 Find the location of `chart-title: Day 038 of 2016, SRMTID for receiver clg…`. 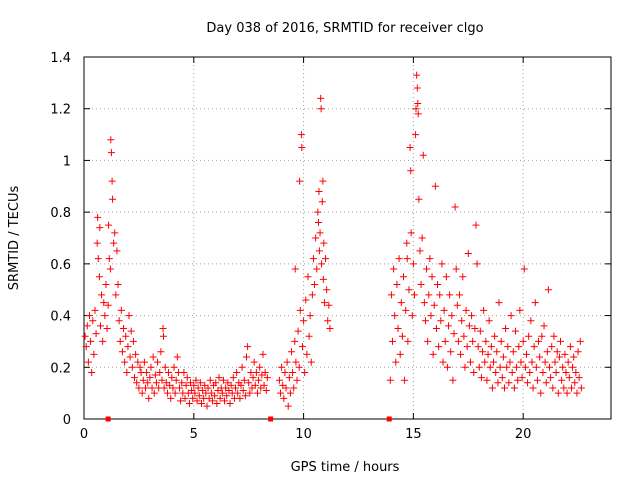

chart-title: Day 038 of 2016, SRMTID for receiver clg… is located at coordinates (344, 28).